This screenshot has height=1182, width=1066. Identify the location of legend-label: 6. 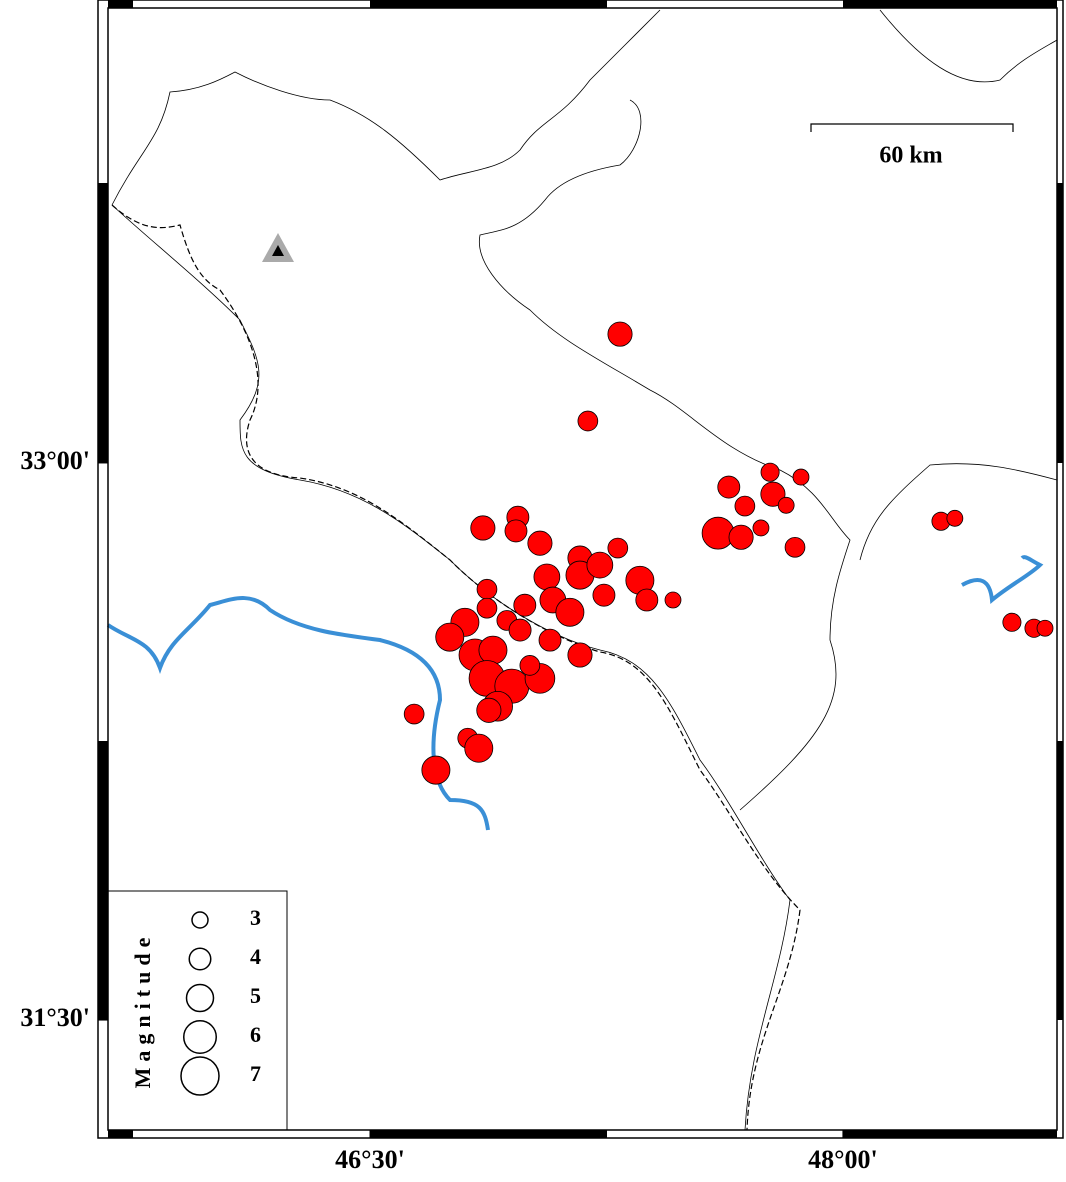
(255, 1034).